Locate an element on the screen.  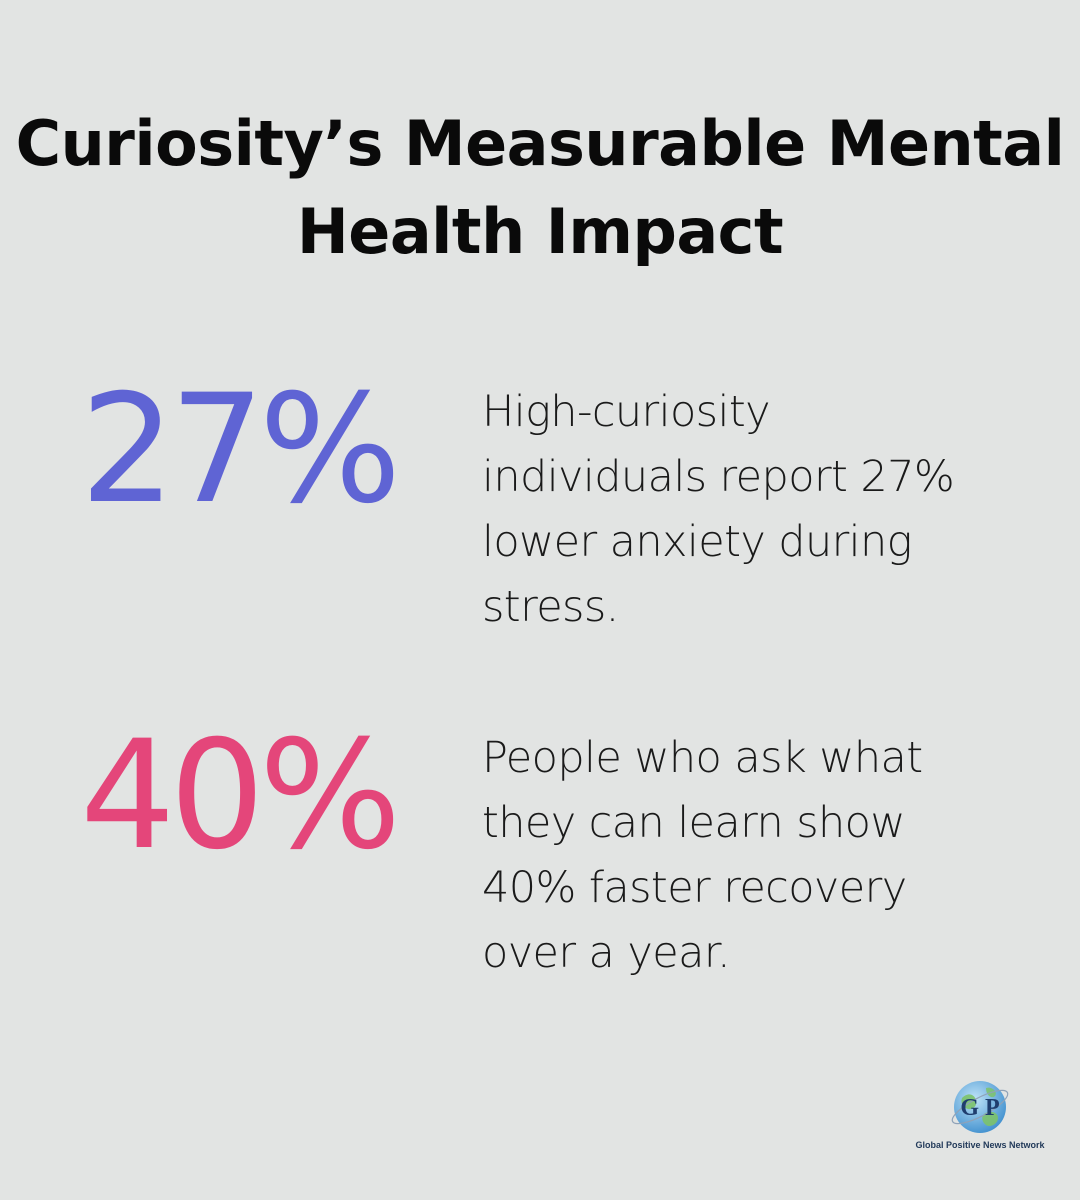
stat-value-27: 27% is located at coordinates (240, 450).